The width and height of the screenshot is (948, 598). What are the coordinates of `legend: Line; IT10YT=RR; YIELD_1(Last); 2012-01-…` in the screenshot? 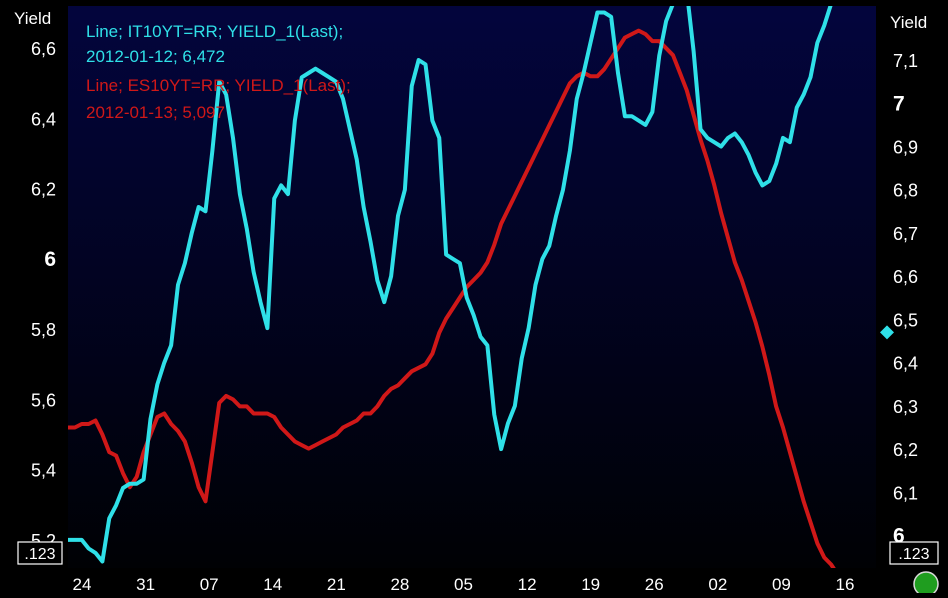 It's located at (218, 72).